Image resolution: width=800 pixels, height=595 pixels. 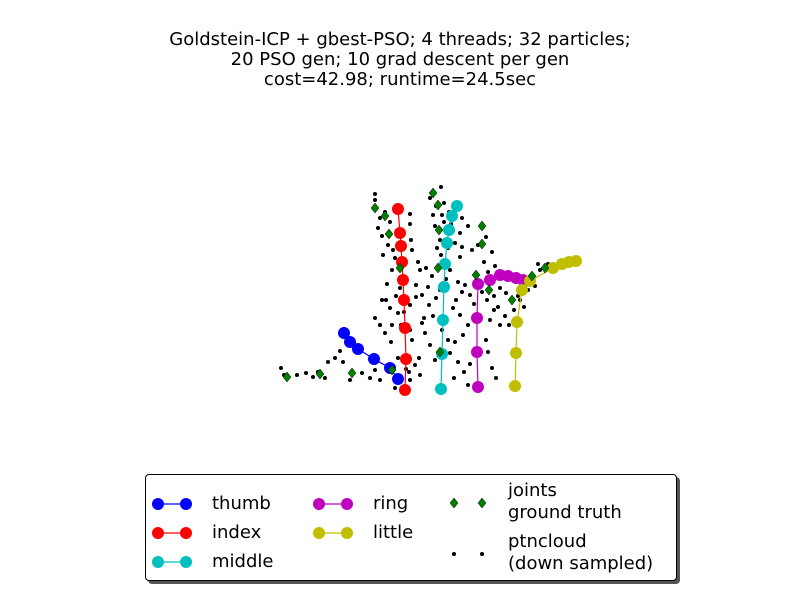 What do you see at coordinates (532, 490) in the screenshot?
I see `legend-label-joints-line1: joints` at bounding box center [532, 490].